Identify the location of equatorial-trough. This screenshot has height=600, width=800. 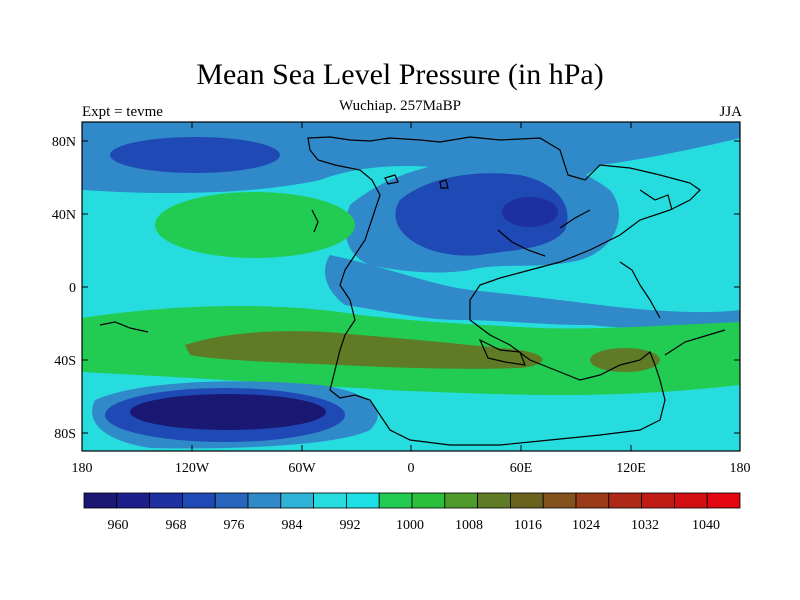
(532, 292).